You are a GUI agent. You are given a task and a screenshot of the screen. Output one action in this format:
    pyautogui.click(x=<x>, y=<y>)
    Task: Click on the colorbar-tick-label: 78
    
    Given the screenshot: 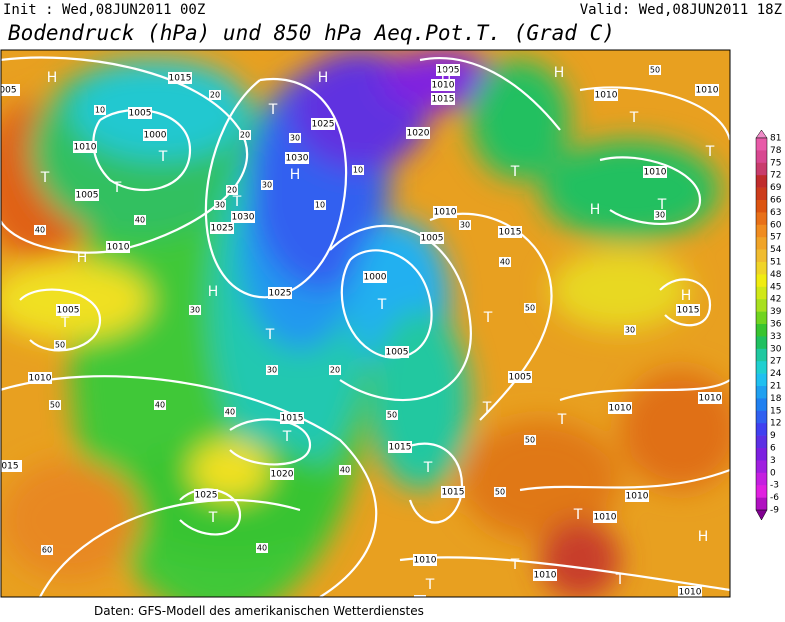 What is the action you would take?
    pyautogui.click(x=776, y=151)
    